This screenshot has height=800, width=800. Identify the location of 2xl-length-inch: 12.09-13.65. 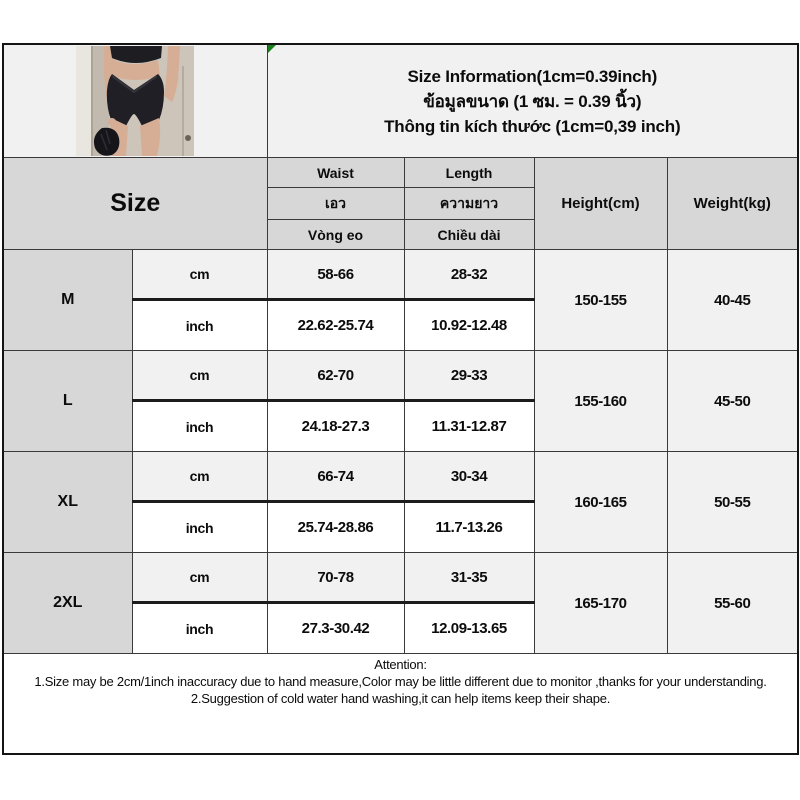
(469, 628).